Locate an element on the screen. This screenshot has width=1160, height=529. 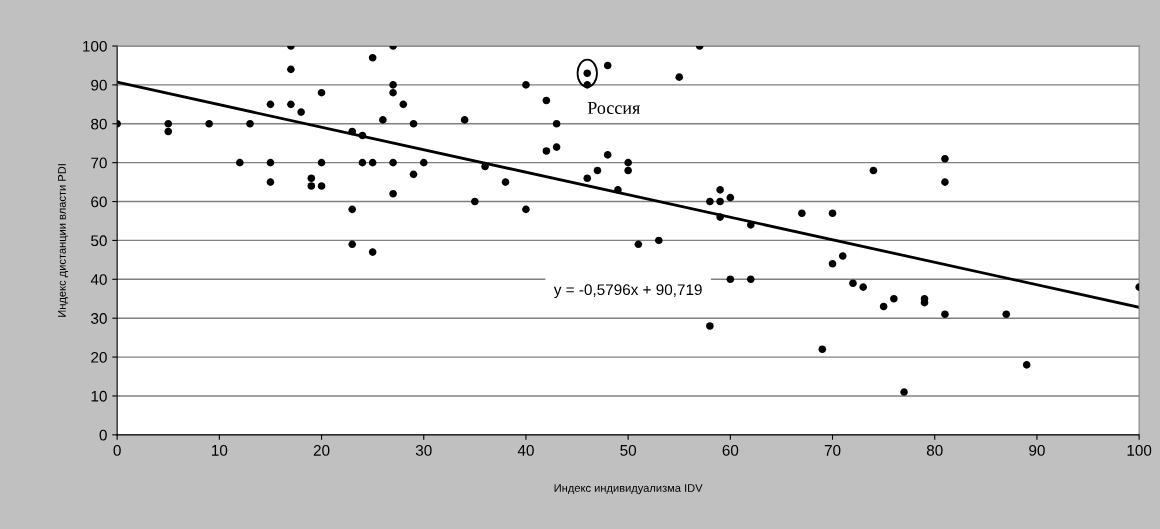
y-tick-label: 0 is located at coordinates (103, 435).